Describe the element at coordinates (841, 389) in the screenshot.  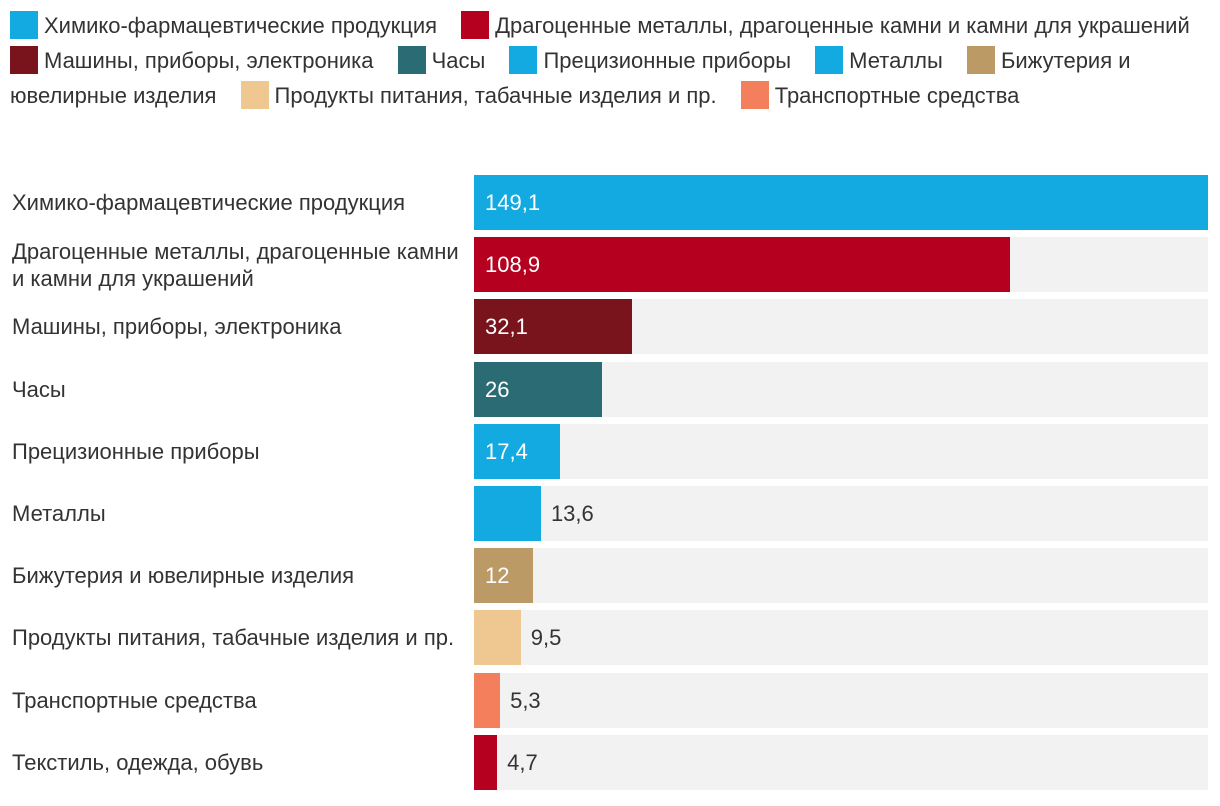
I see `bar-track: 26` at that location.